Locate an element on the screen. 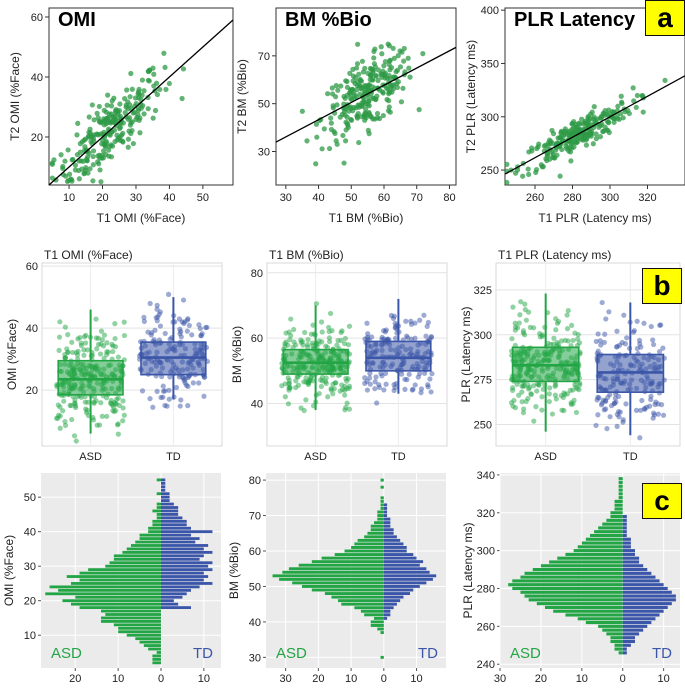  x-tick-label: 50 is located at coordinates (203, 198).